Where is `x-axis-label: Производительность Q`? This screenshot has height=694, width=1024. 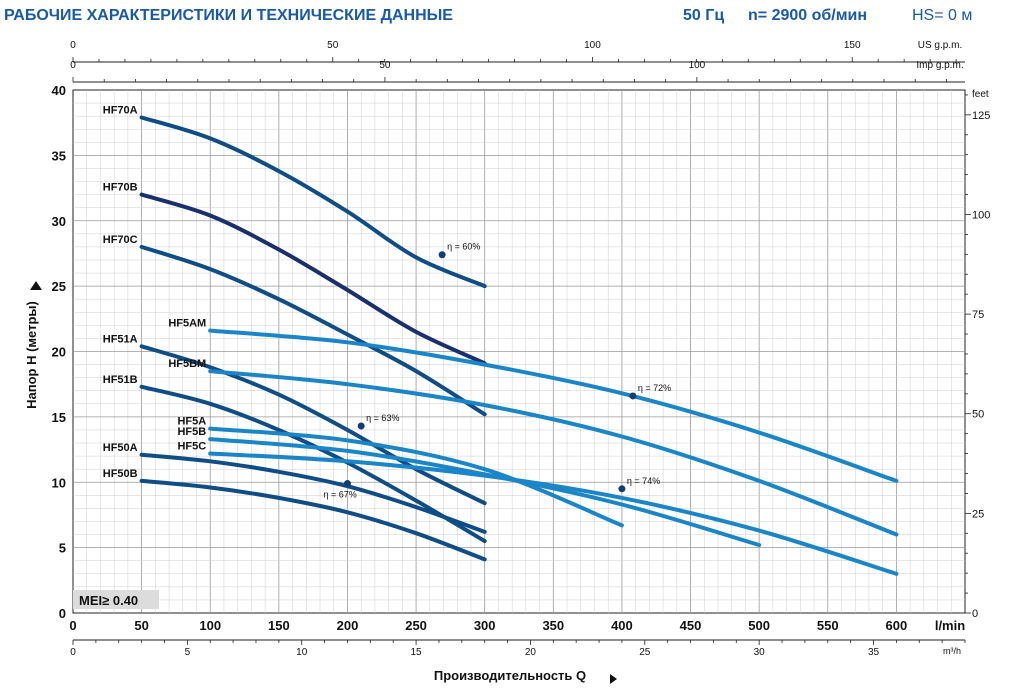 x-axis-label: Производительность Q is located at coordinates (510, 675).